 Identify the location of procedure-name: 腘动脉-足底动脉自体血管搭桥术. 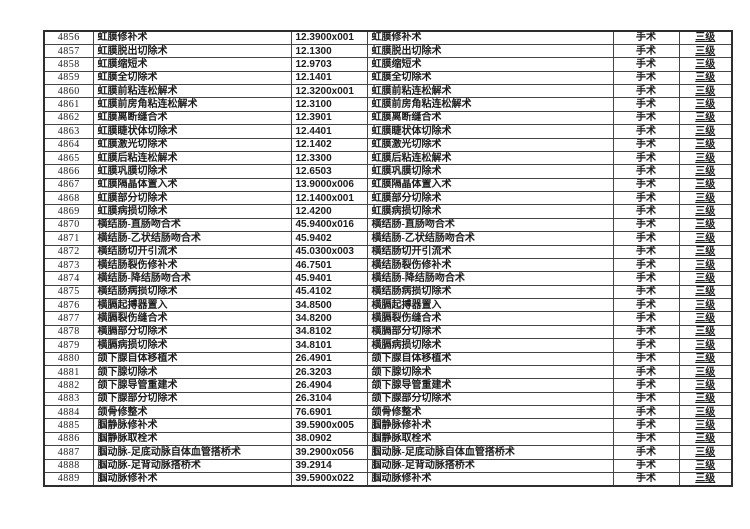
(192, 452).